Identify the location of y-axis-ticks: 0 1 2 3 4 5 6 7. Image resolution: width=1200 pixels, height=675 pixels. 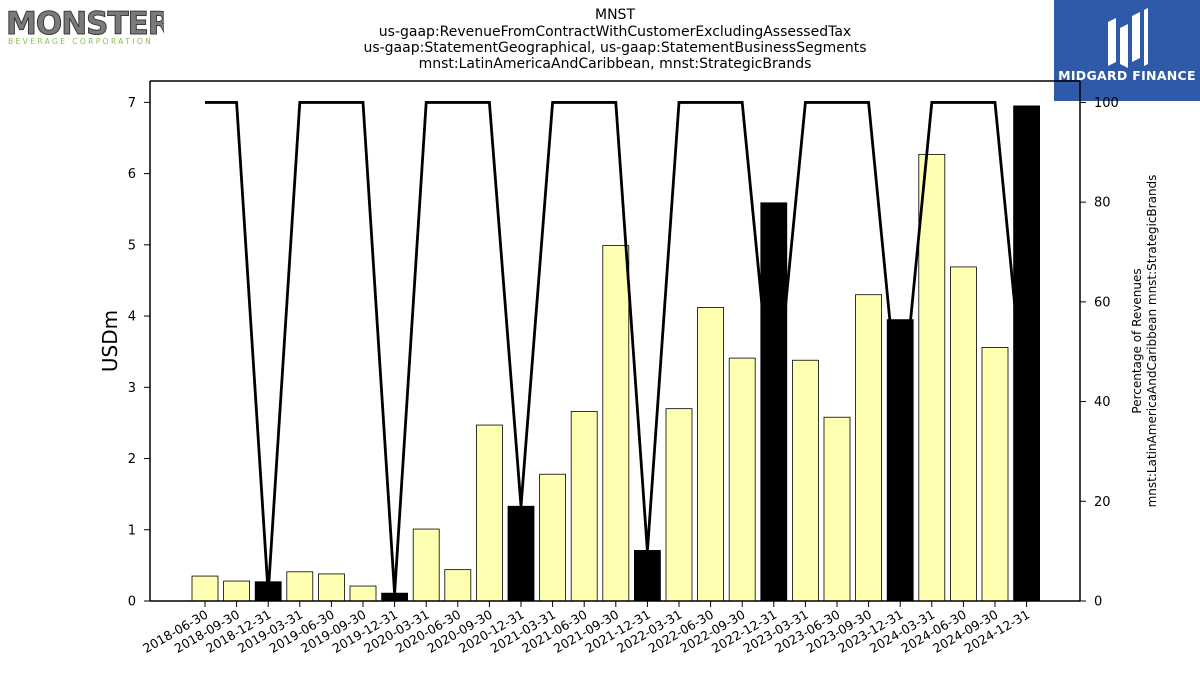
(139, 353).